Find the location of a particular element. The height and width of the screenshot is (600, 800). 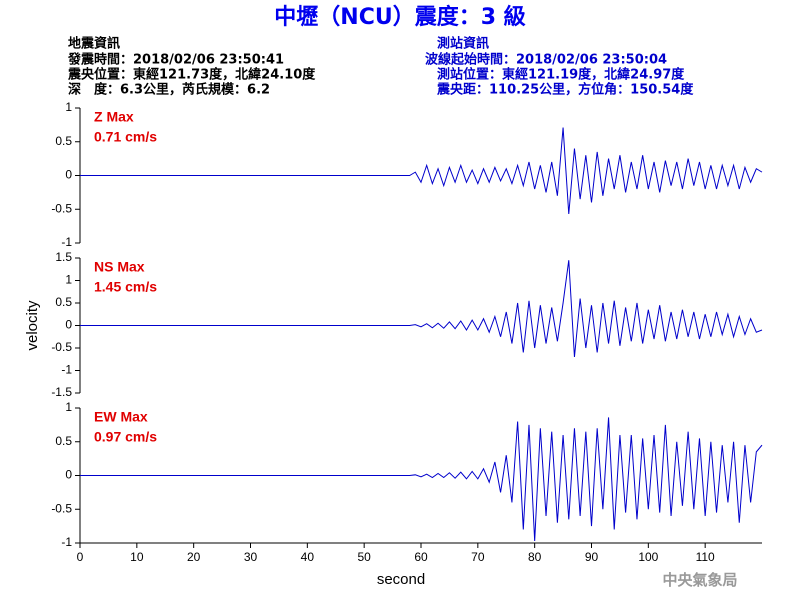

info-line: 震央位置：東經121.73度，北緯24.10度 is located at coordinates (191, 75).